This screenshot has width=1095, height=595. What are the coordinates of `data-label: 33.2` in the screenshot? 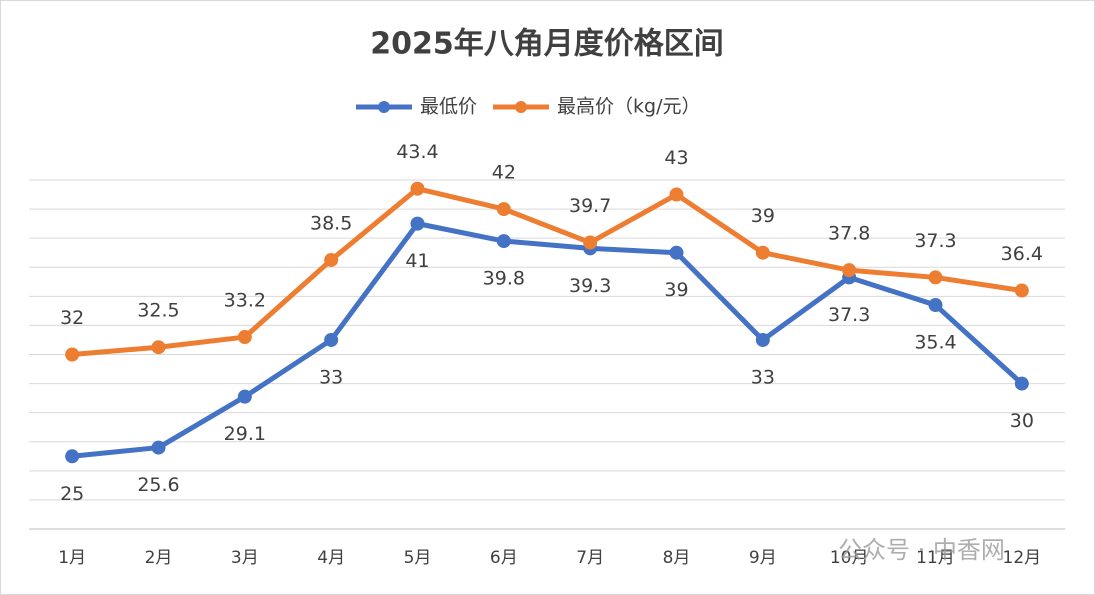 It's located at (245, 301).